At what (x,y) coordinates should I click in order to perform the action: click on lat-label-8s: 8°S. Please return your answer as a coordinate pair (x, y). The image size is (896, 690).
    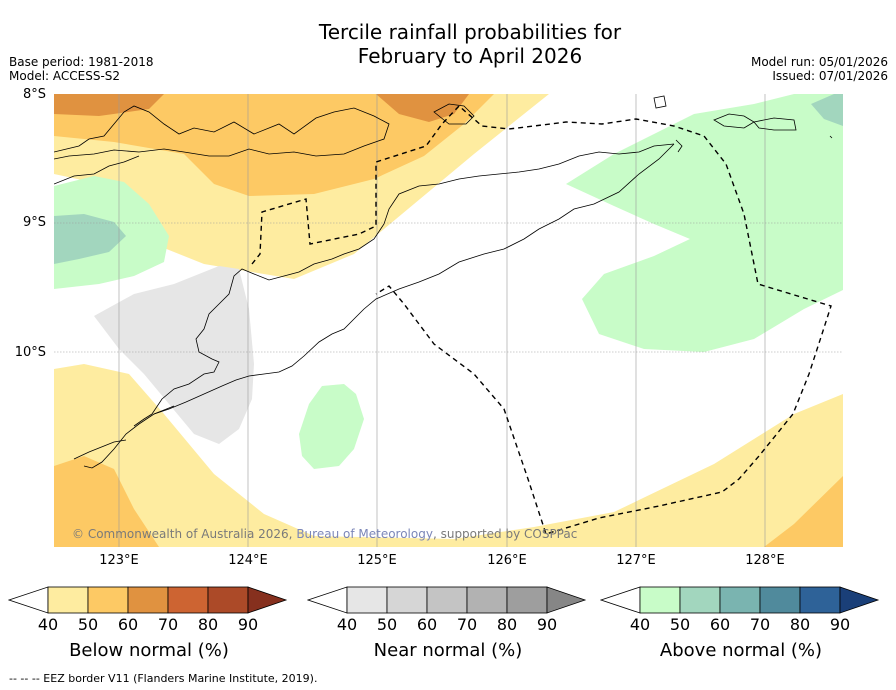
    Looking at the image, I should click on (34, 94).